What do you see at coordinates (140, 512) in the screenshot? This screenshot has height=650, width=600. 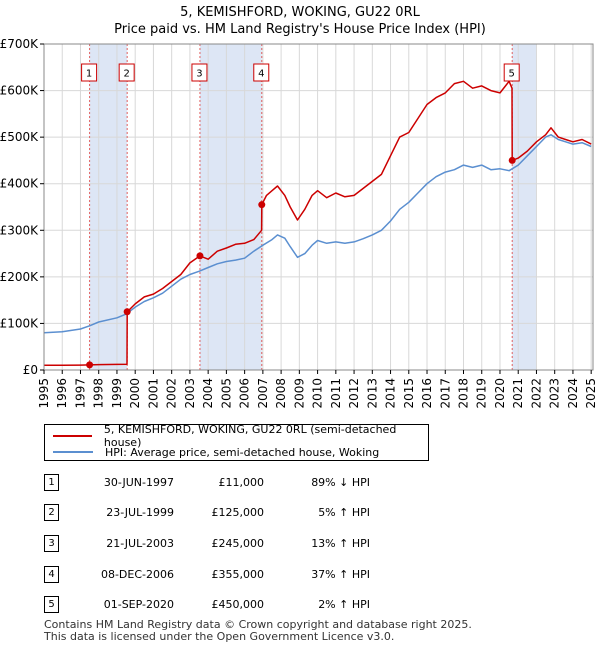 I see `sale-date: 23-JUL-1999` at bounding box center [140, 512].